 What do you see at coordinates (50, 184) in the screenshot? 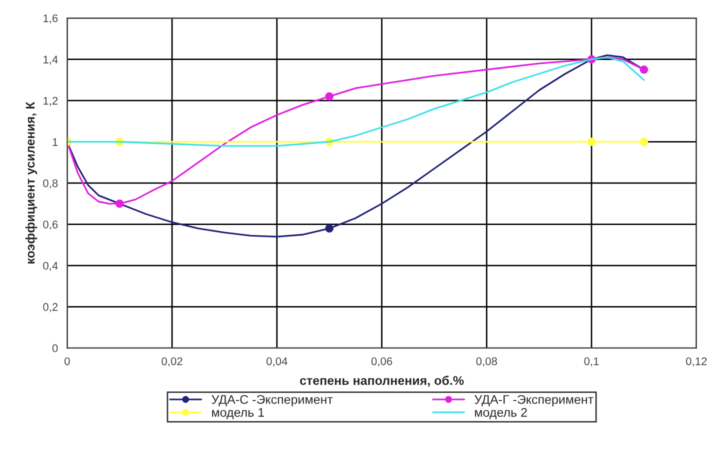
I see `y-tick-label: 0,8` at bounding box center [50, 184].